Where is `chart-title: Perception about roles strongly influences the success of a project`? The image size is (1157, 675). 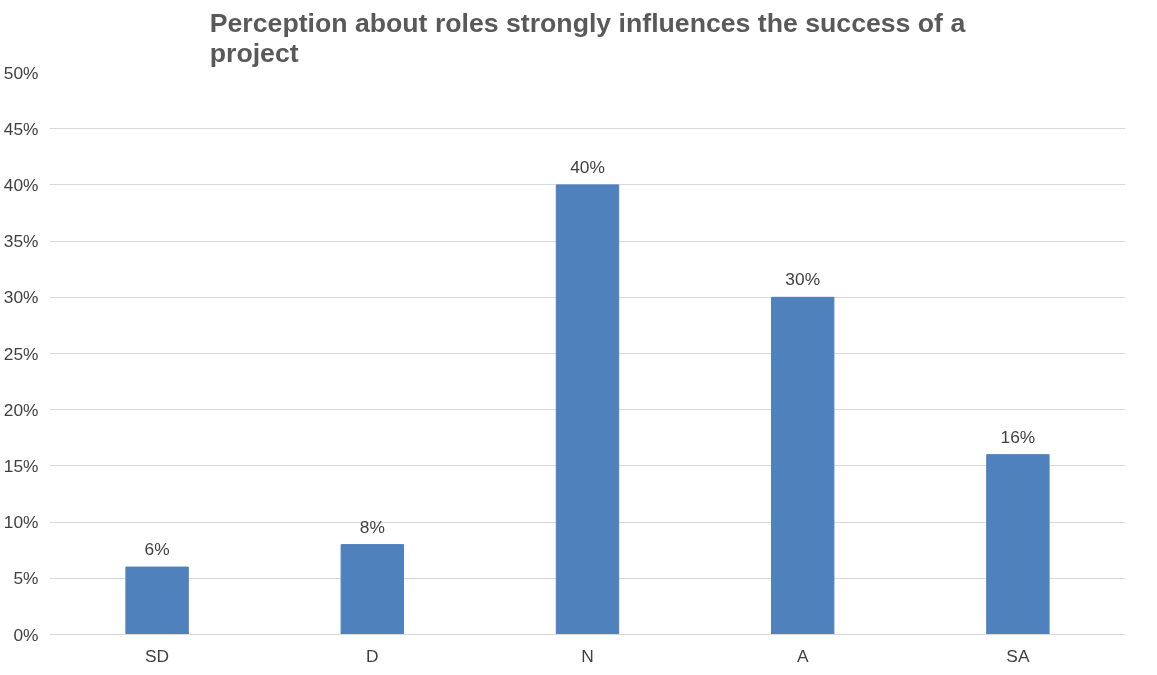
chart-title: Perception about roles strongly influences the success of a project is located at coordinates (587, 37).